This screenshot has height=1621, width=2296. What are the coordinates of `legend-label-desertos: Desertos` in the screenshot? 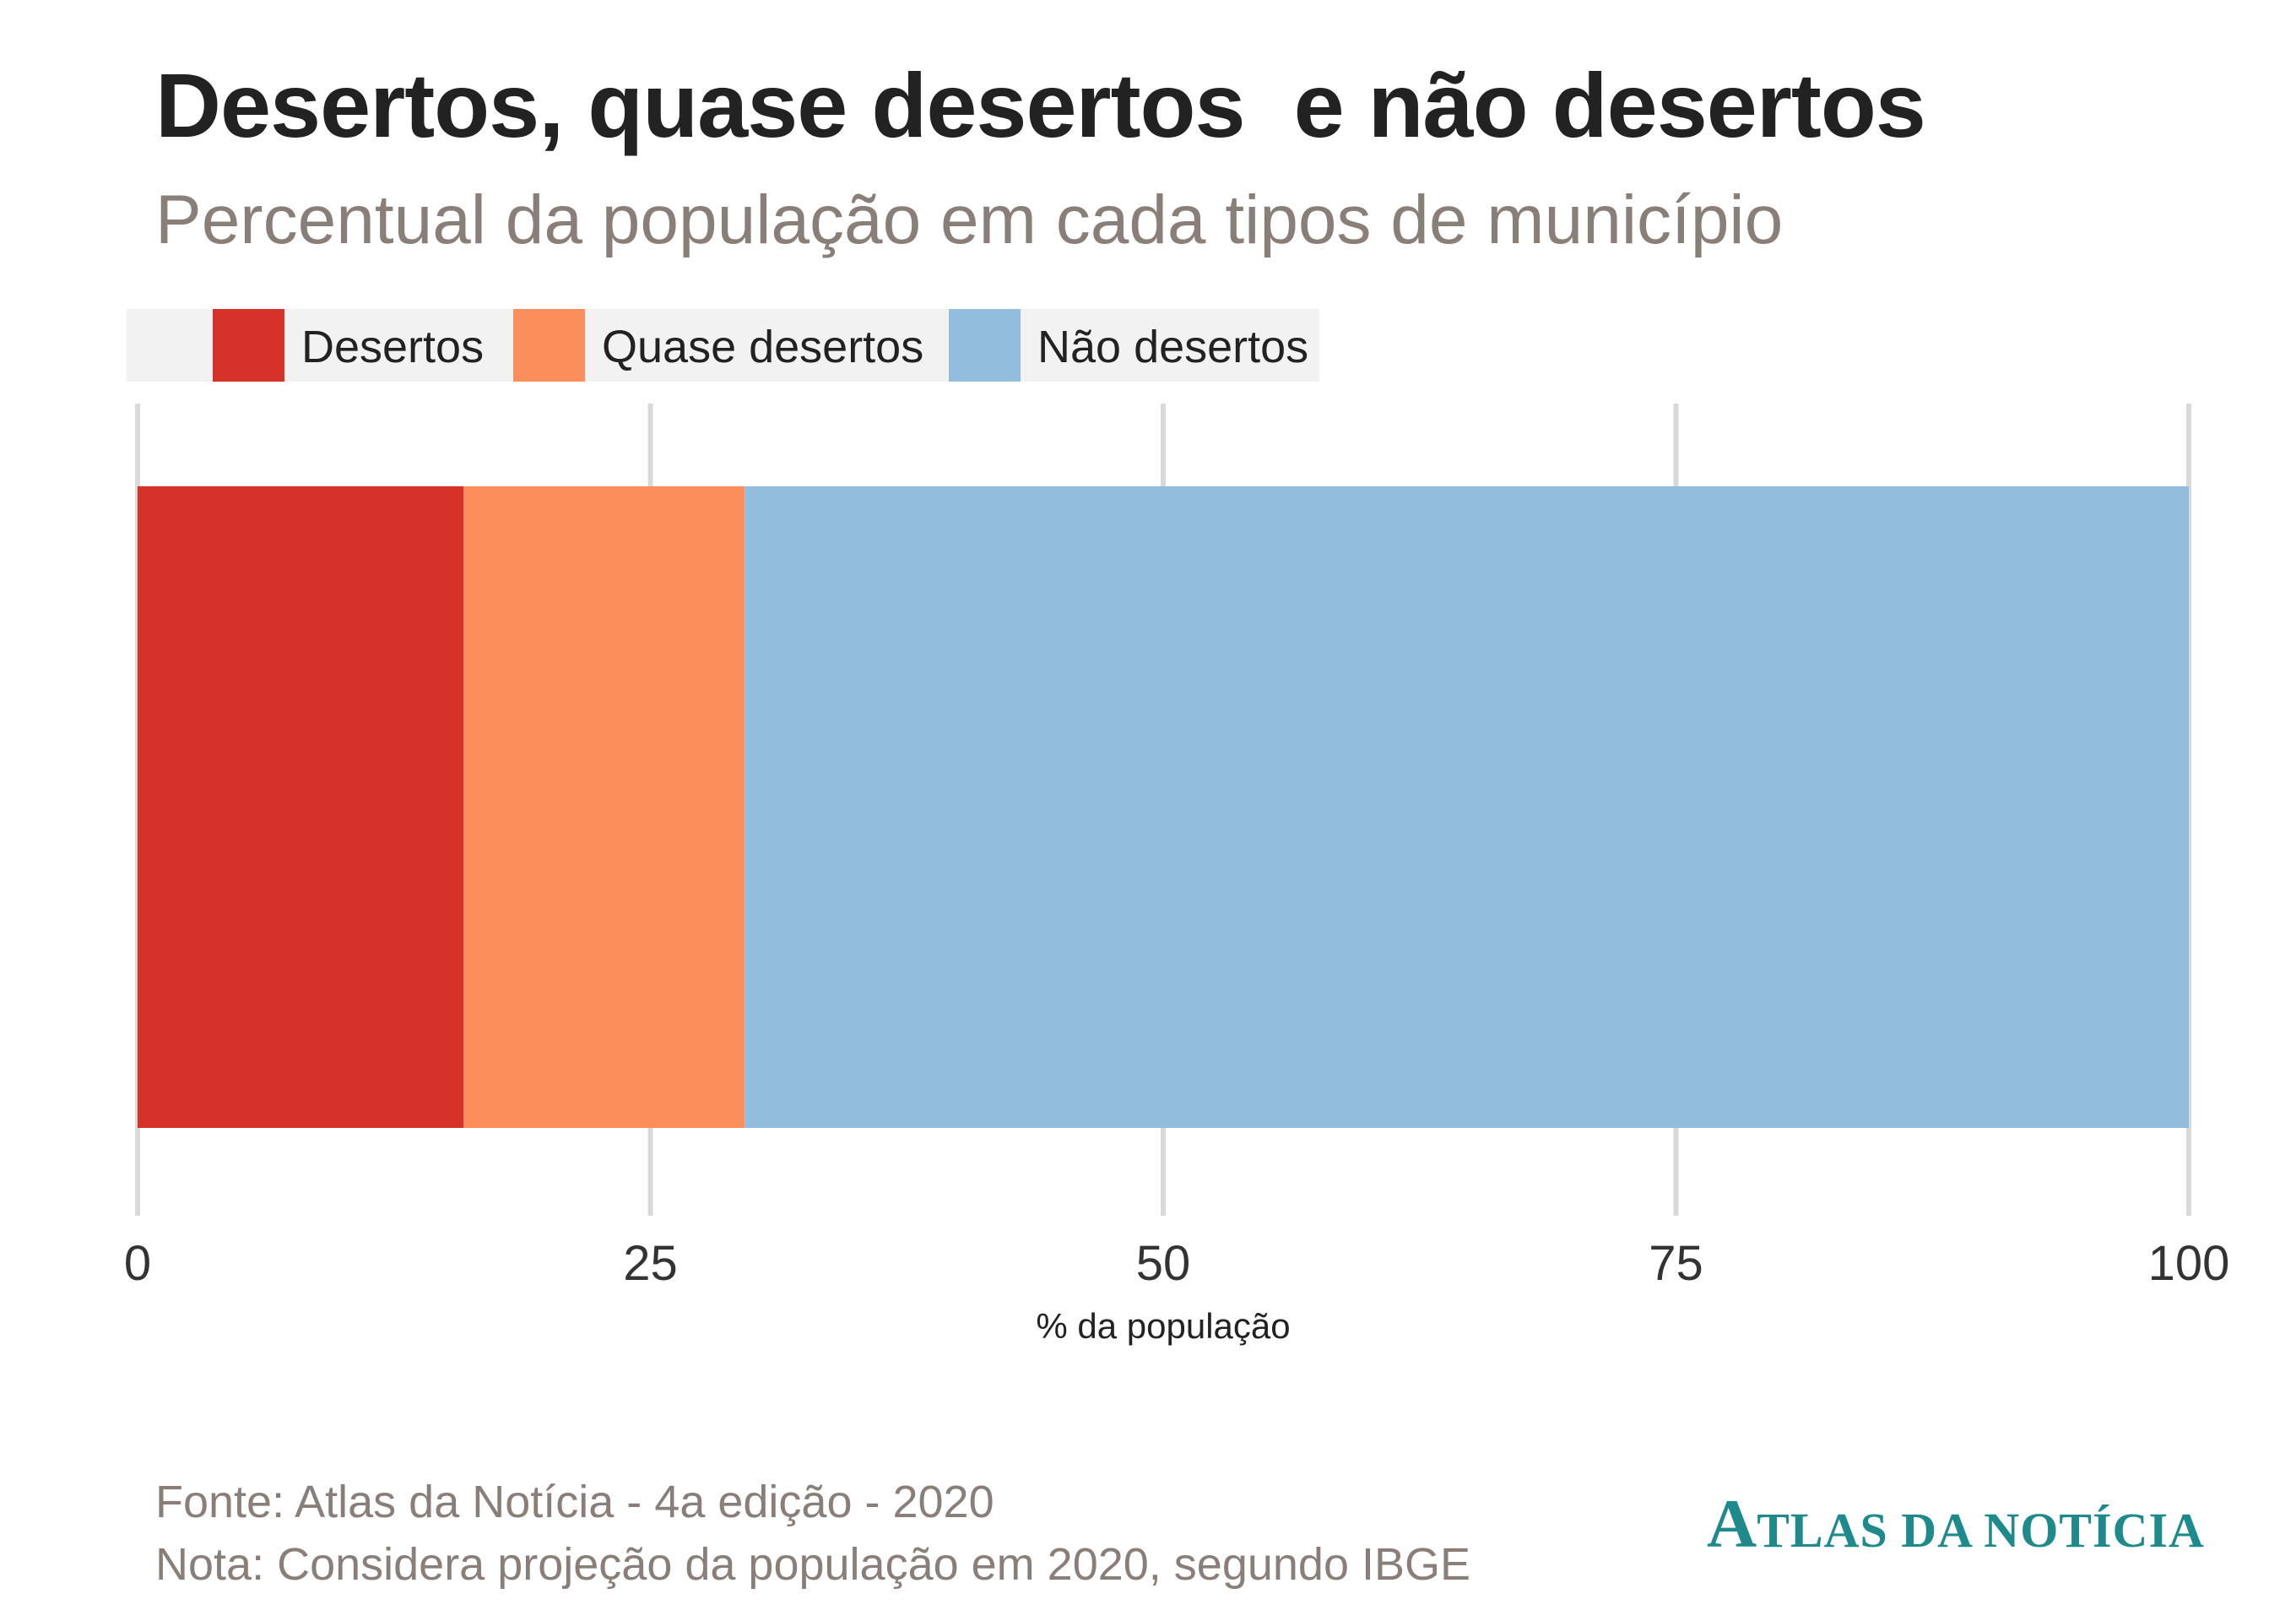 It's located at (393, 347).